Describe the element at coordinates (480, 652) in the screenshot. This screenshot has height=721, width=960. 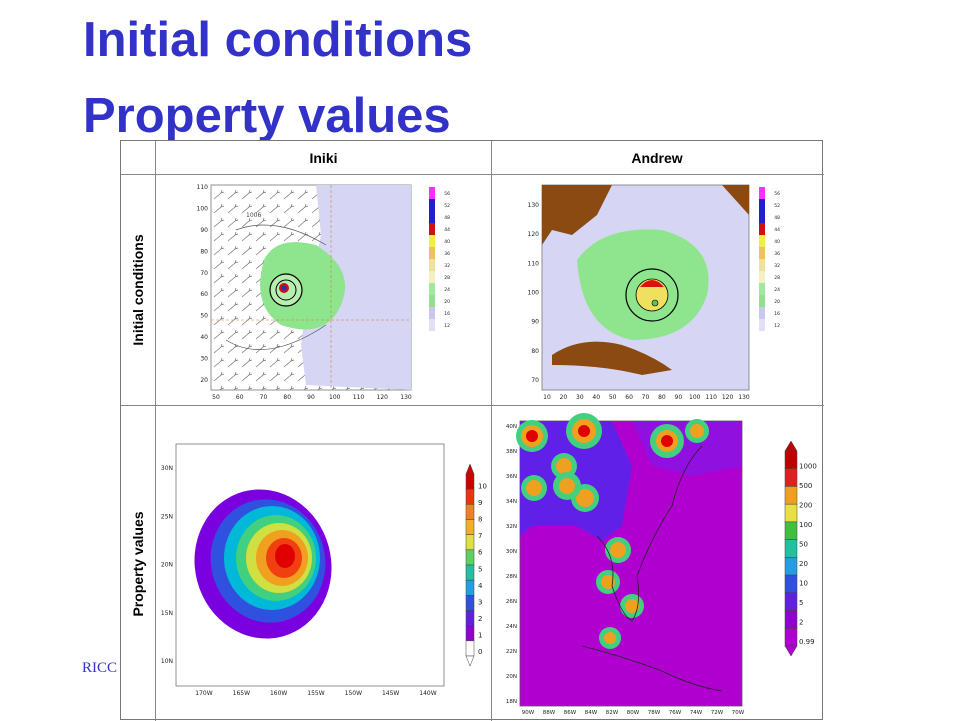
I see `colorbar-label: 0` at that location.